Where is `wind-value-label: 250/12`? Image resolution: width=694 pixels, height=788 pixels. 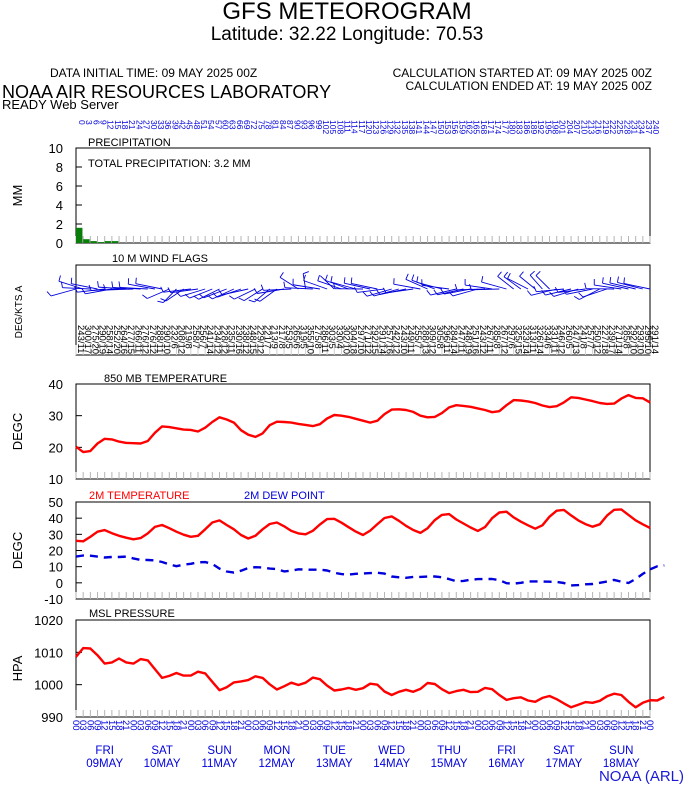 wind-value-label: 250/12 is located at coordinates (597, 339).